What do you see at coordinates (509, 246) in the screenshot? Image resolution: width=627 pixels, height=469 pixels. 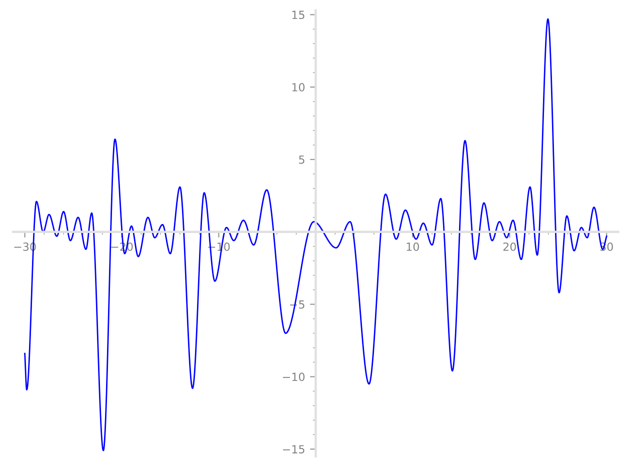 I see `x-tick-label: 20` at bounding box center [509, 246].